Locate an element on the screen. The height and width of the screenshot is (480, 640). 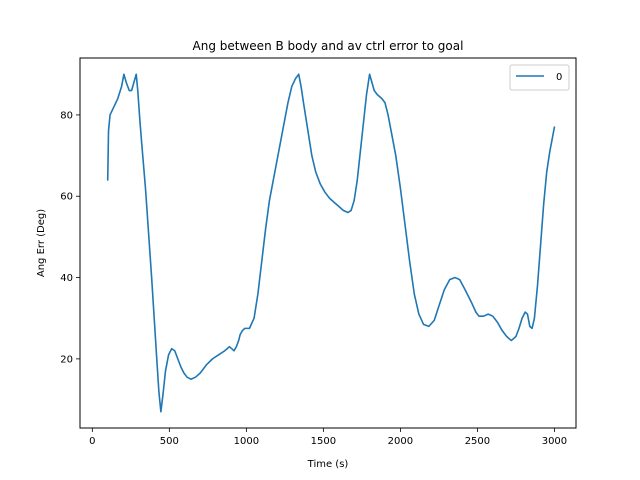
y-tick-label: 60 is located at coordinates (66, 197).